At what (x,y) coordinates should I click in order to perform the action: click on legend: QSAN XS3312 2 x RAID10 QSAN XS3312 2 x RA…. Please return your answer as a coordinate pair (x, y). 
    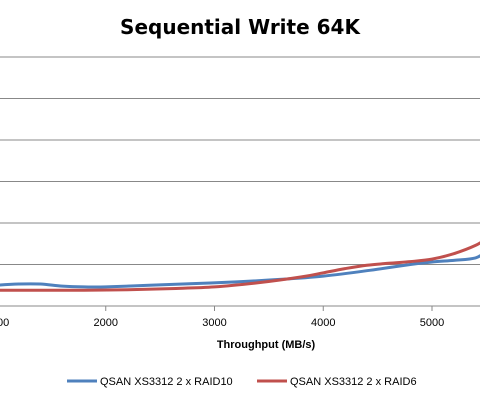
    Looking at the image, I should click on (242, 382).